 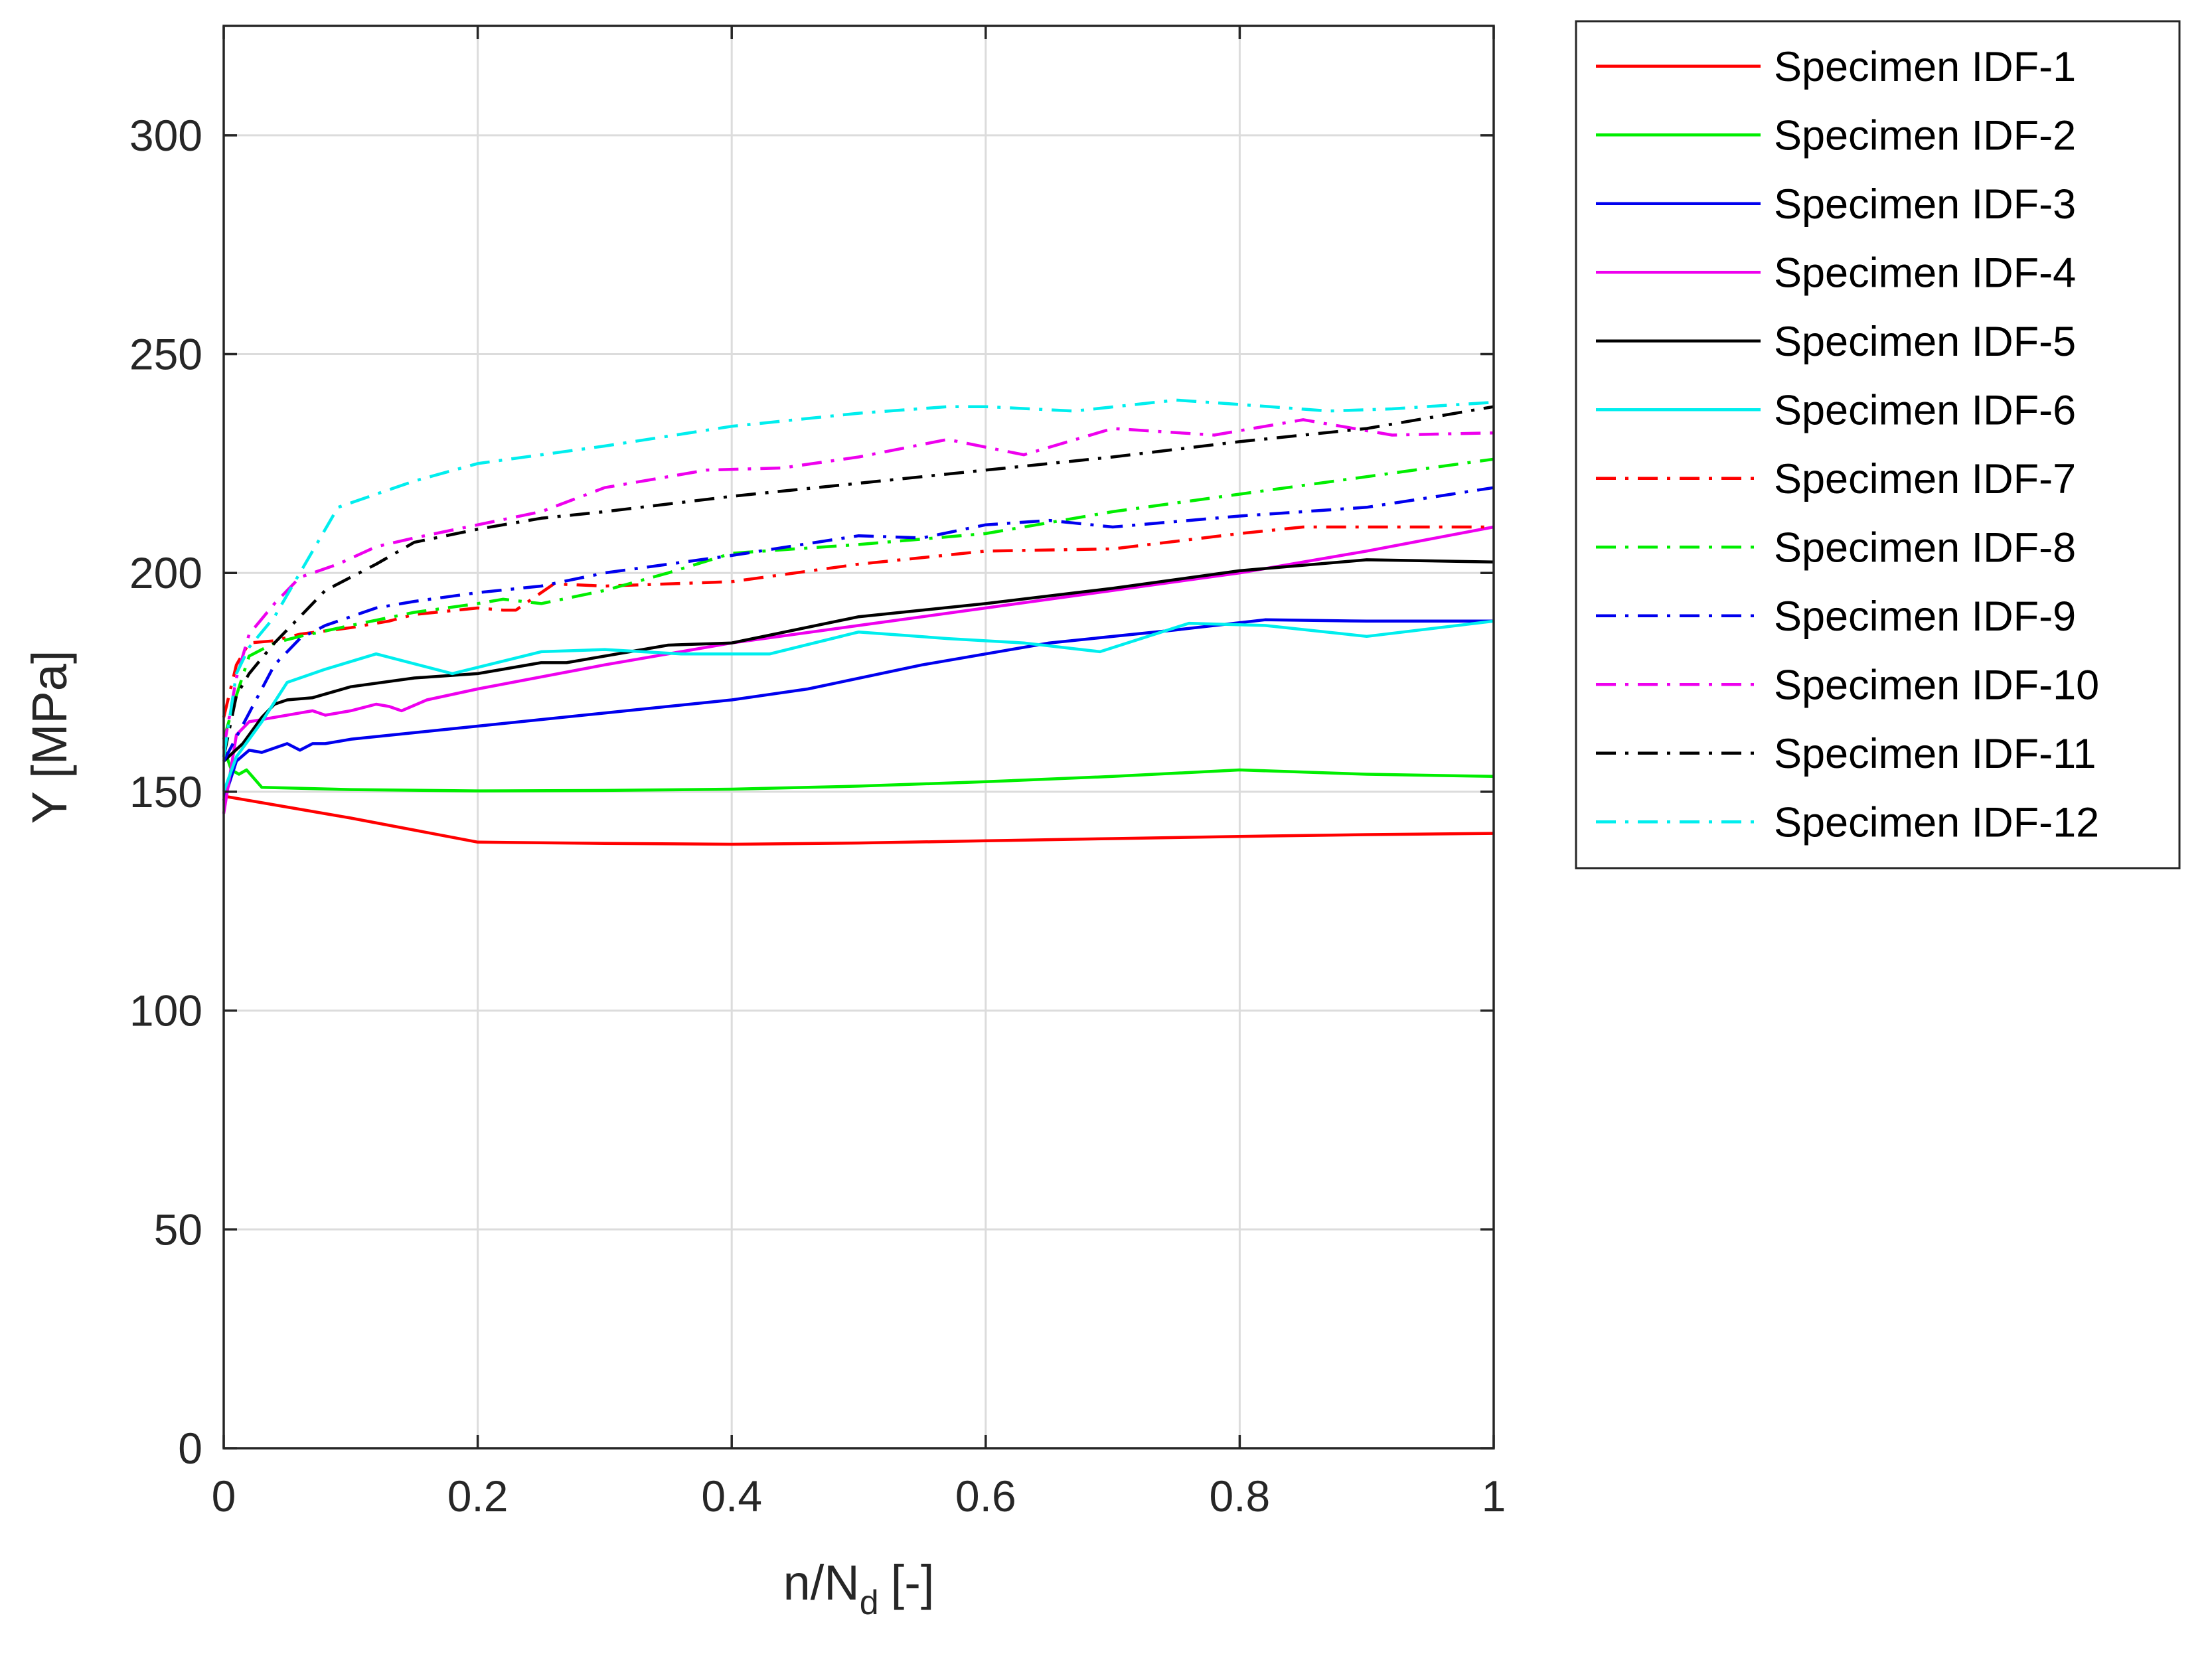 What do you see at coordinates (1925, 273) in the screenshot?
I see `legend-label-4: Specimen IDF-4` at bounding box center [1925, 273].